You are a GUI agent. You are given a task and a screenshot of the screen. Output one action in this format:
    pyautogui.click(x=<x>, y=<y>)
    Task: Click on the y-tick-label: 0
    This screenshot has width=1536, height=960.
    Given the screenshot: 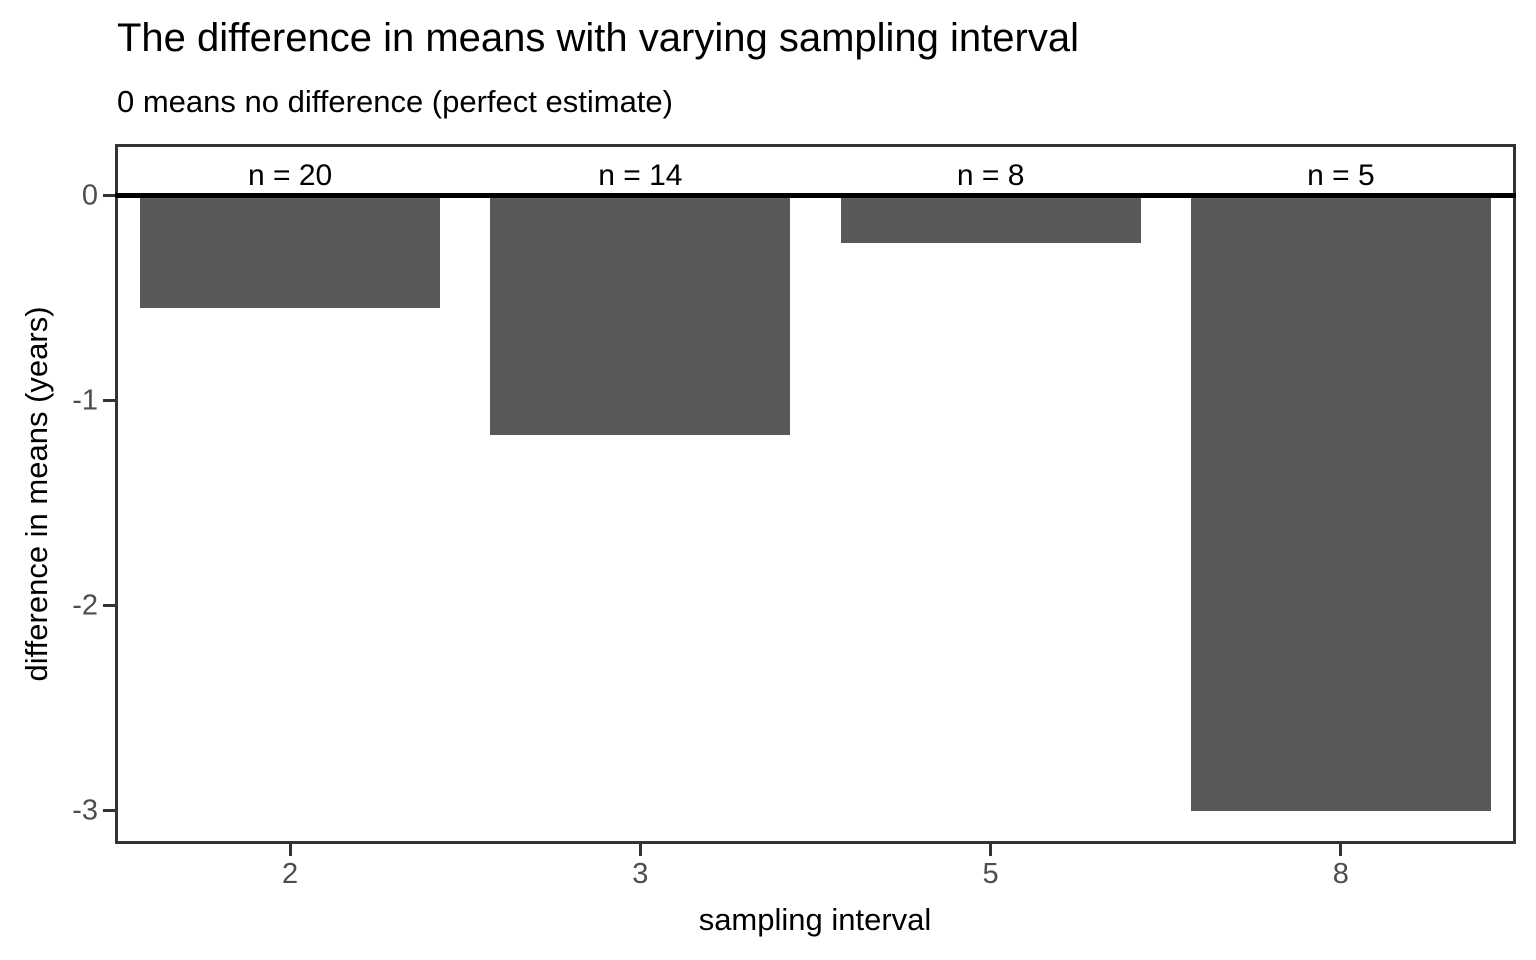 What is the action you would take?
    pyautogui.click(x=89, y=195)
    